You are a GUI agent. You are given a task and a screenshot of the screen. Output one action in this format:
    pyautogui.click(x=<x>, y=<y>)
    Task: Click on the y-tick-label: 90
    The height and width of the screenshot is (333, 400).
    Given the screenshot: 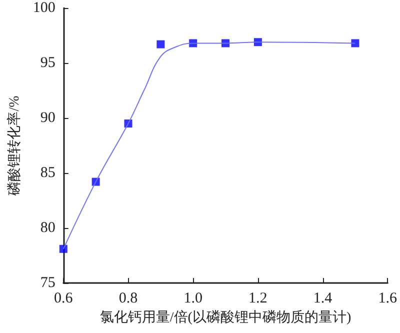 What is the action you would take?
    pyautogui.click(x=48, y=118)
    